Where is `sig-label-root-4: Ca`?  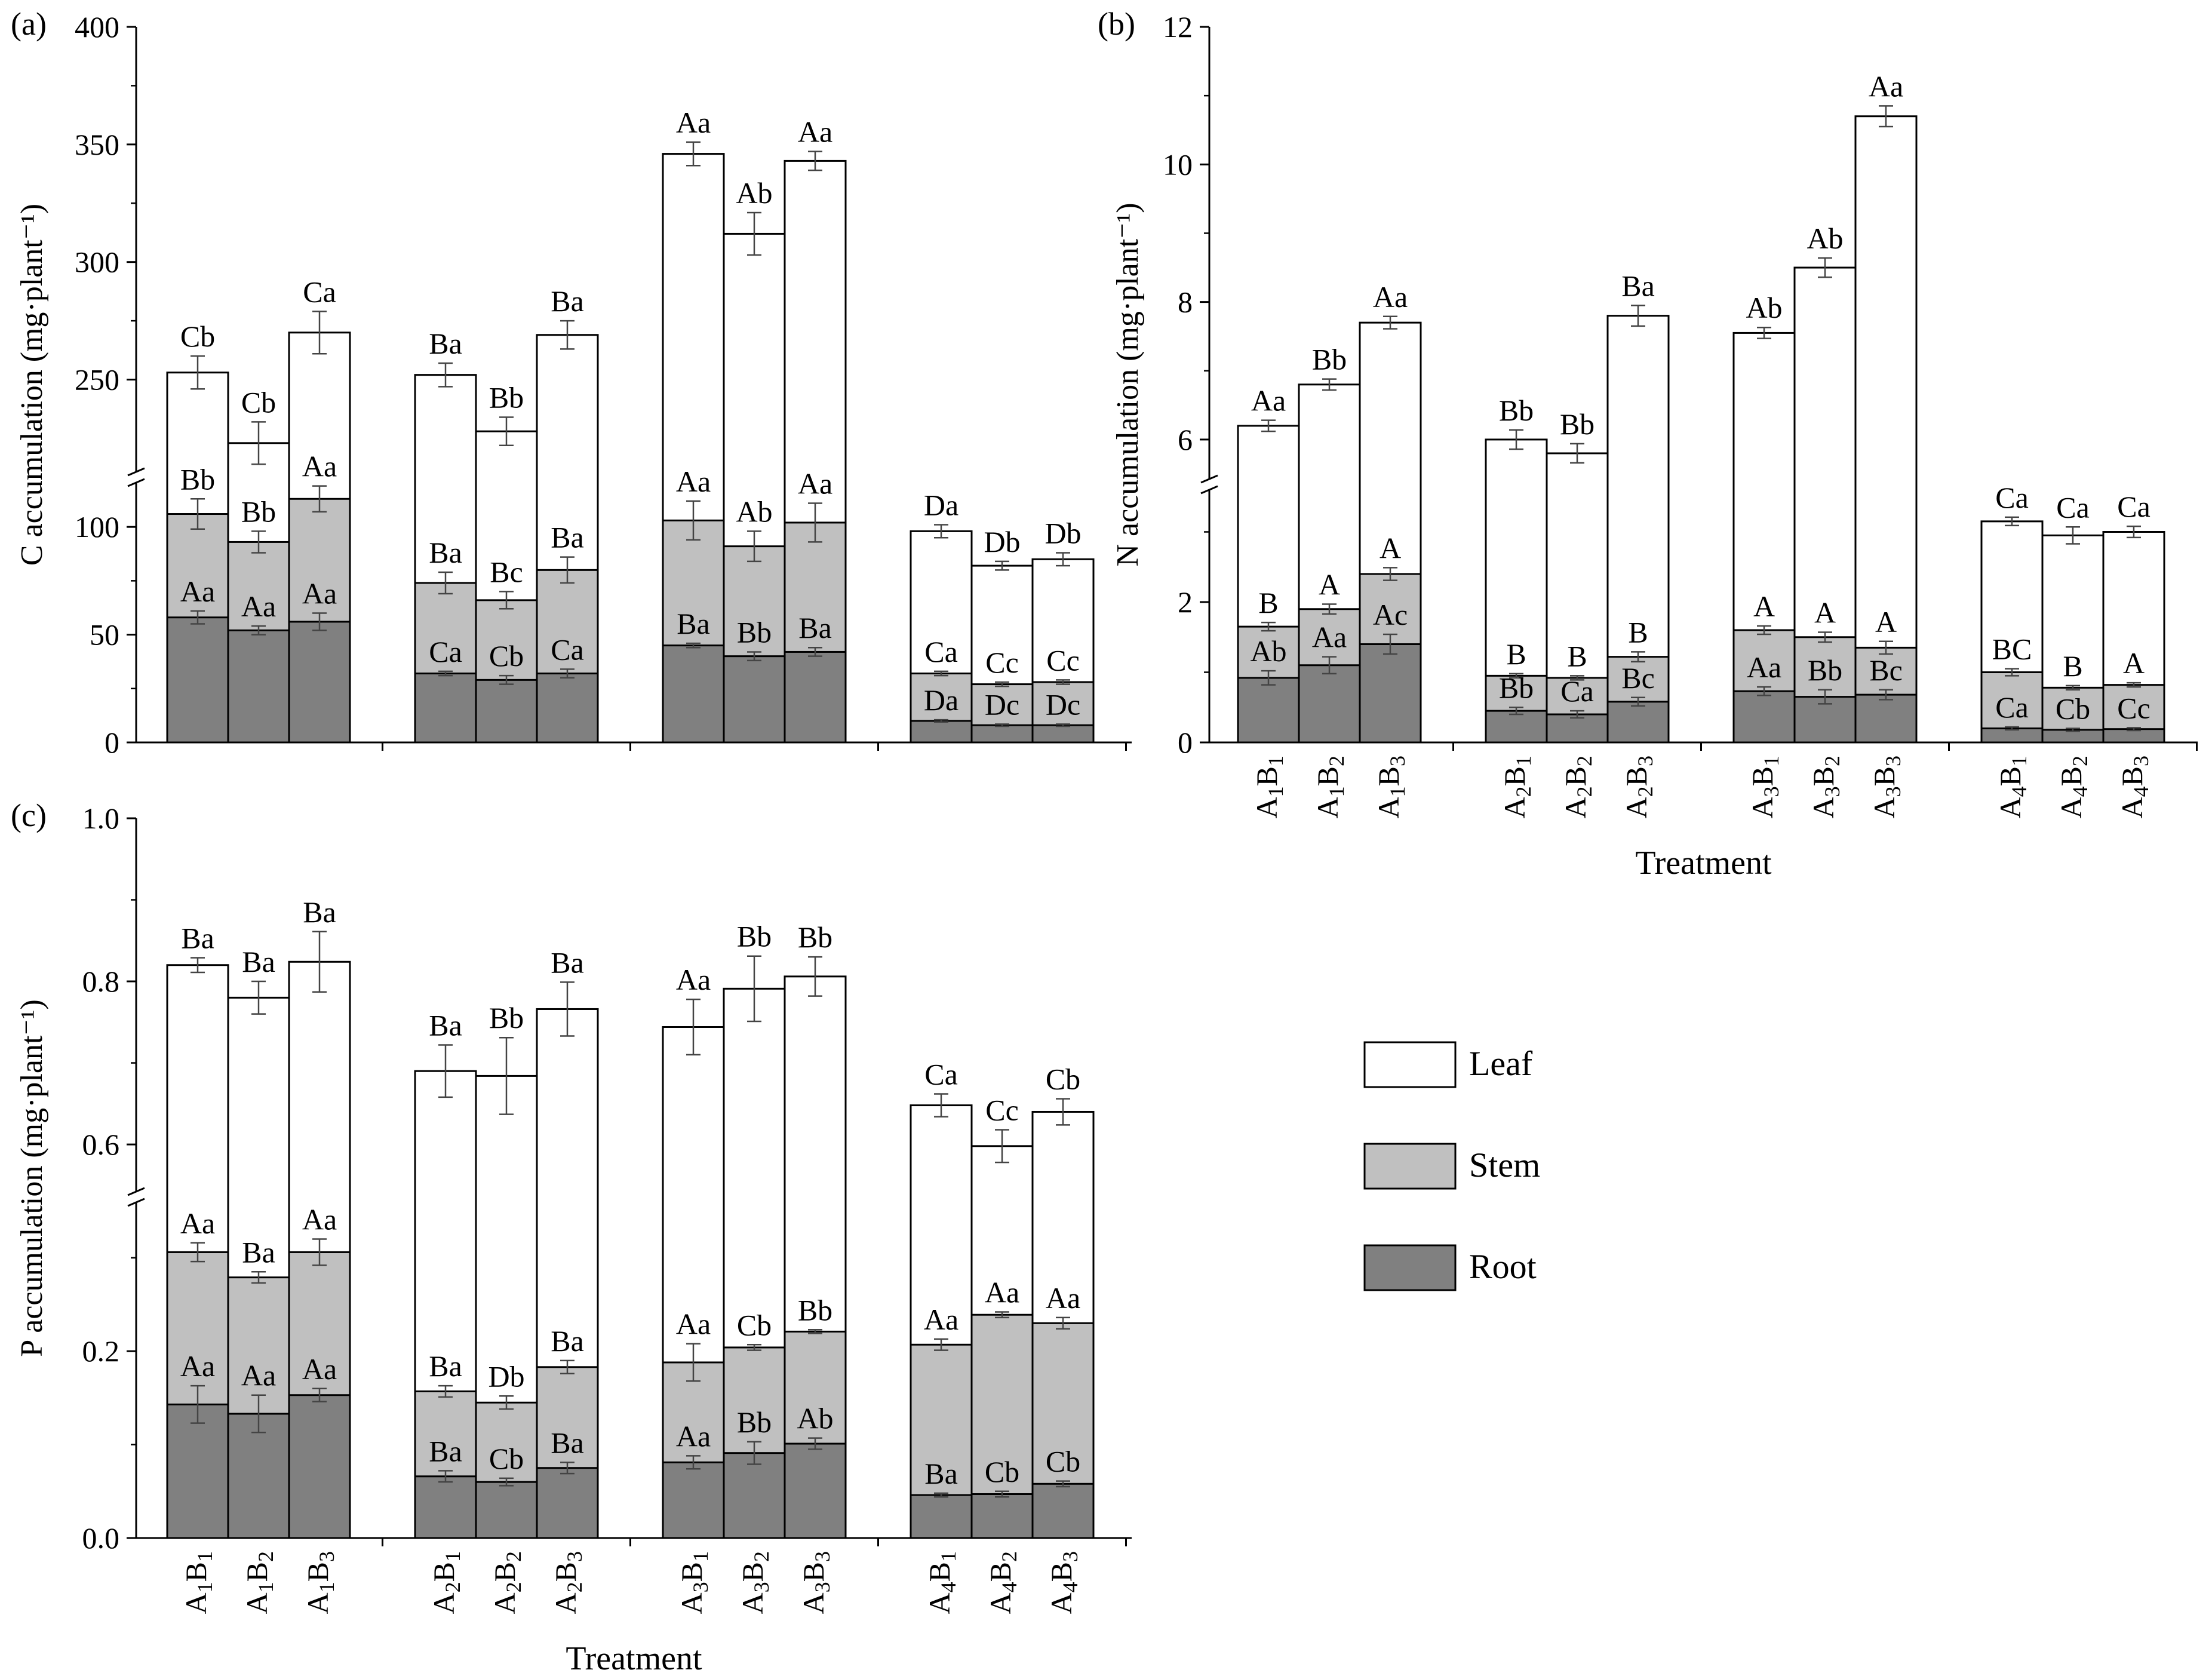
sig-label-root-4: Ca is located at coordinates (1577, 691).